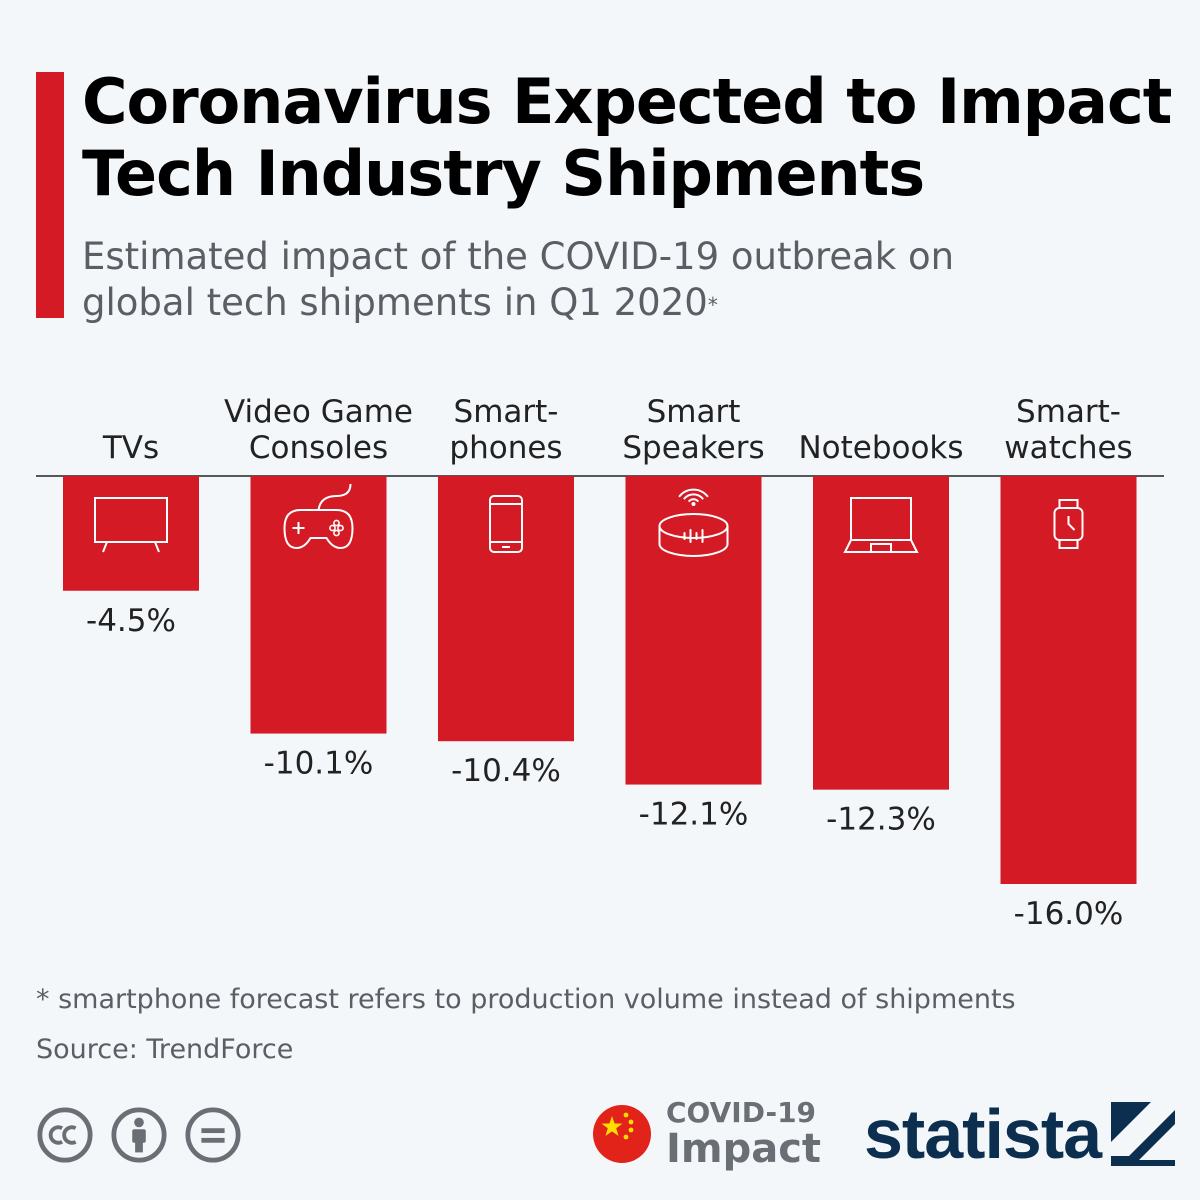 The height and width of the screenshot is (1200, 1200). I want to click on category-label: Video Game Consoles, so click(318, 430).